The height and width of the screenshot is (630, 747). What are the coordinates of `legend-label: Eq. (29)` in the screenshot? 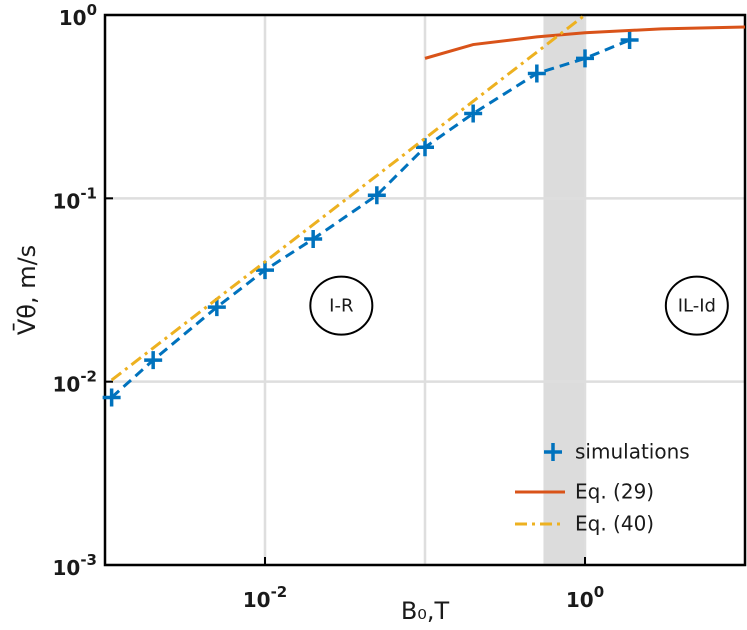 It's located at (614, 492).